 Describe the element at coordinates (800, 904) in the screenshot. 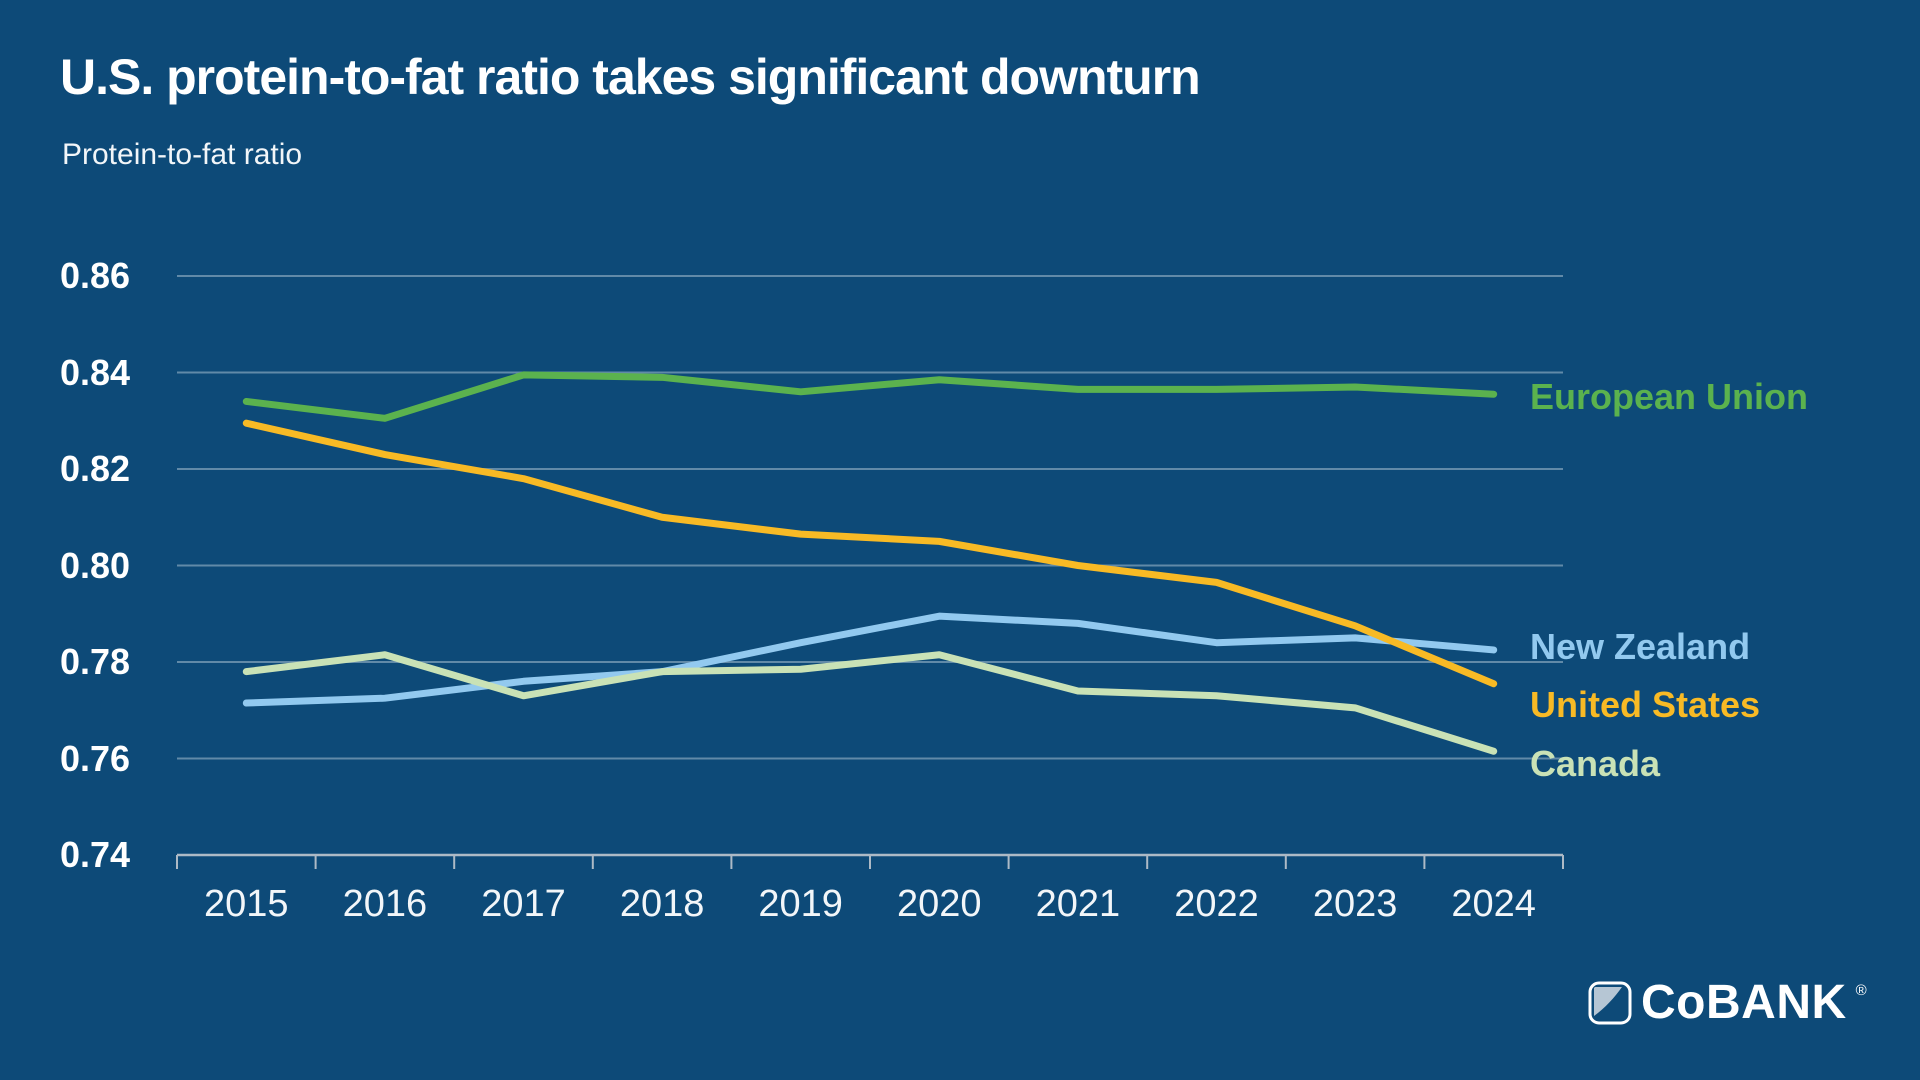

I see `x-tick-label-2019: 2019` at that location.